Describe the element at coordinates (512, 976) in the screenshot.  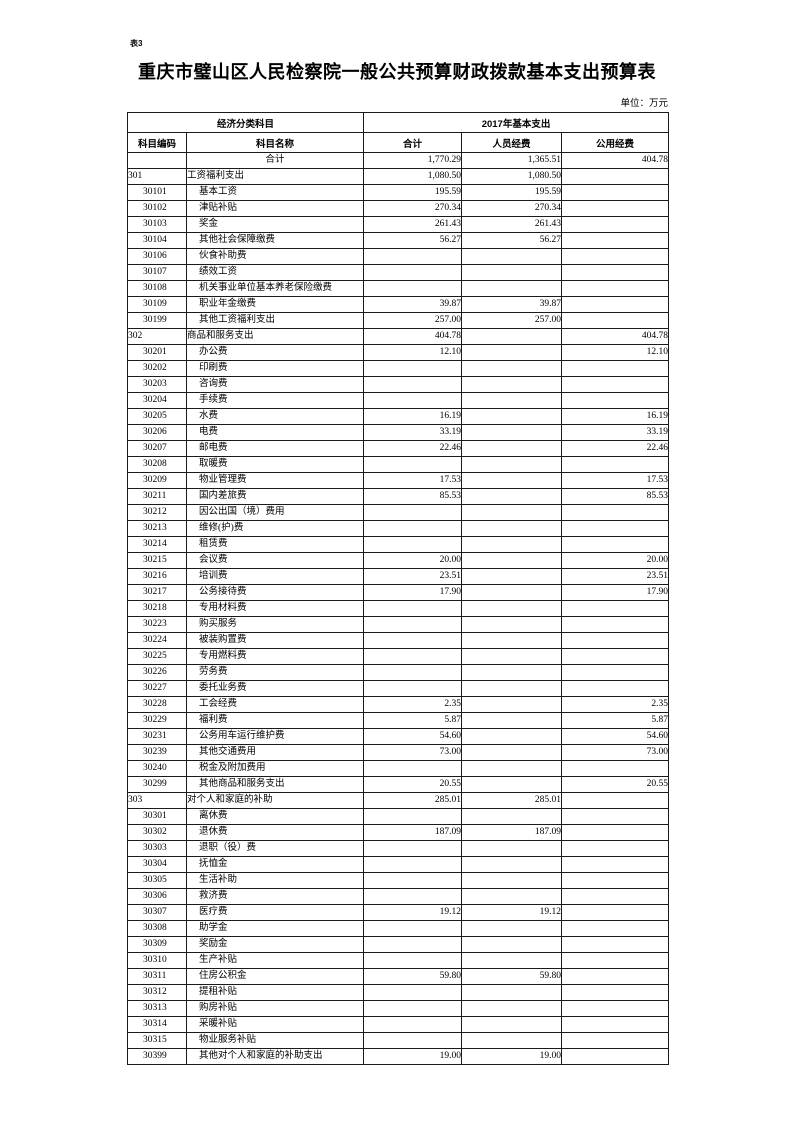
I see `personnel-cell: 59.80` at that location.